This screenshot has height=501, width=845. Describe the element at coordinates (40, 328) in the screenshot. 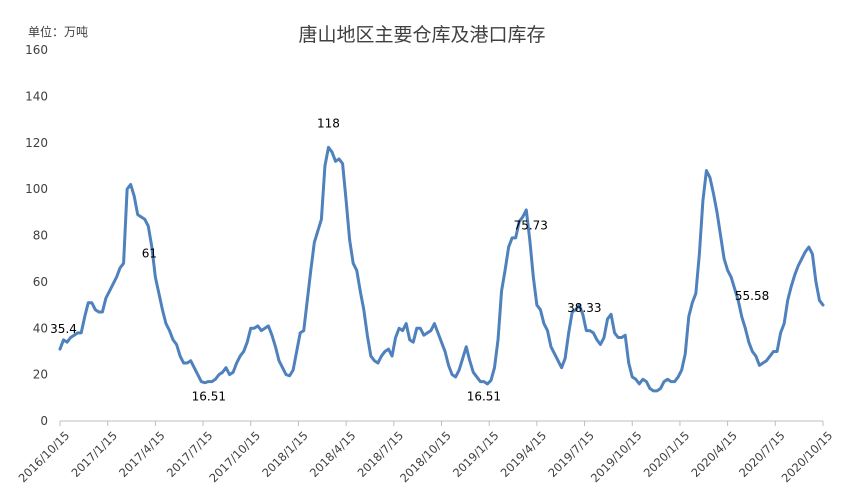

I see `y-tick-label: 40` at that location.